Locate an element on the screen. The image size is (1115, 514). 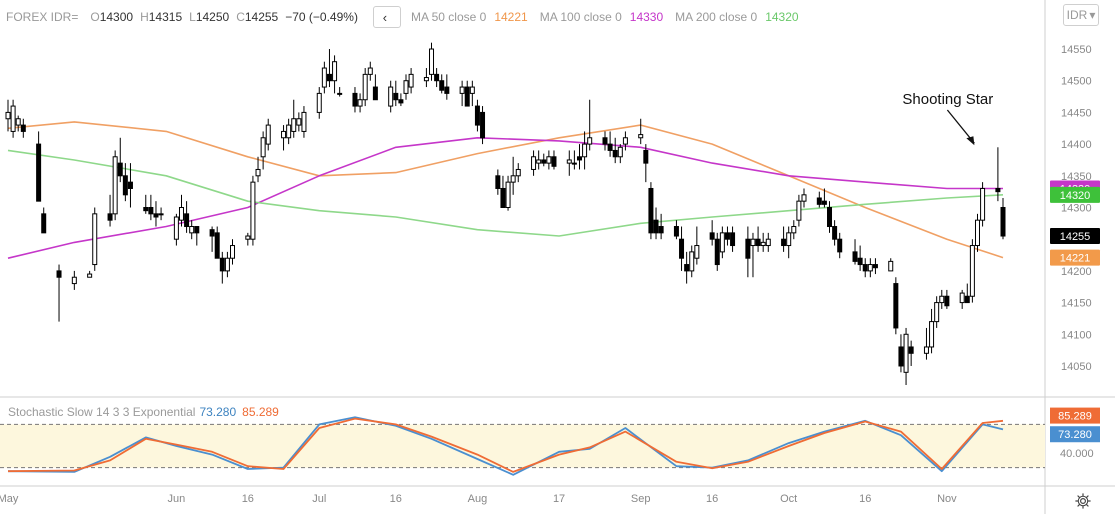
high-value: 14315 is located at coordinates (165, 17).